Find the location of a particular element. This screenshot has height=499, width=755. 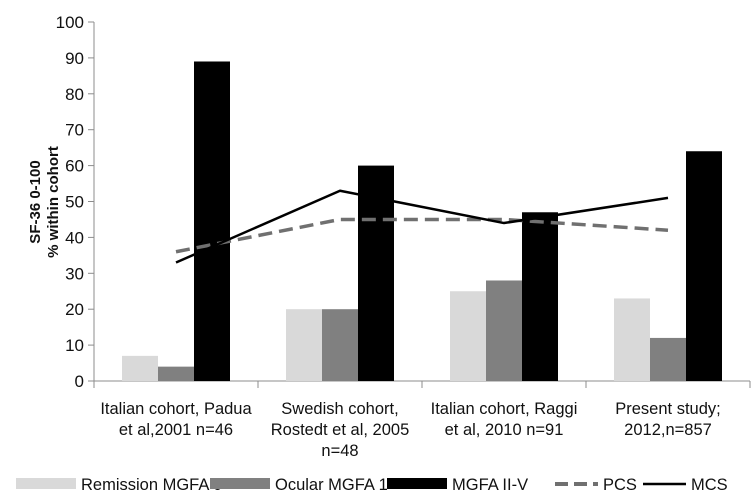

category-label-line: et al, 2010 n=91 is located at coordinates (504, 430).